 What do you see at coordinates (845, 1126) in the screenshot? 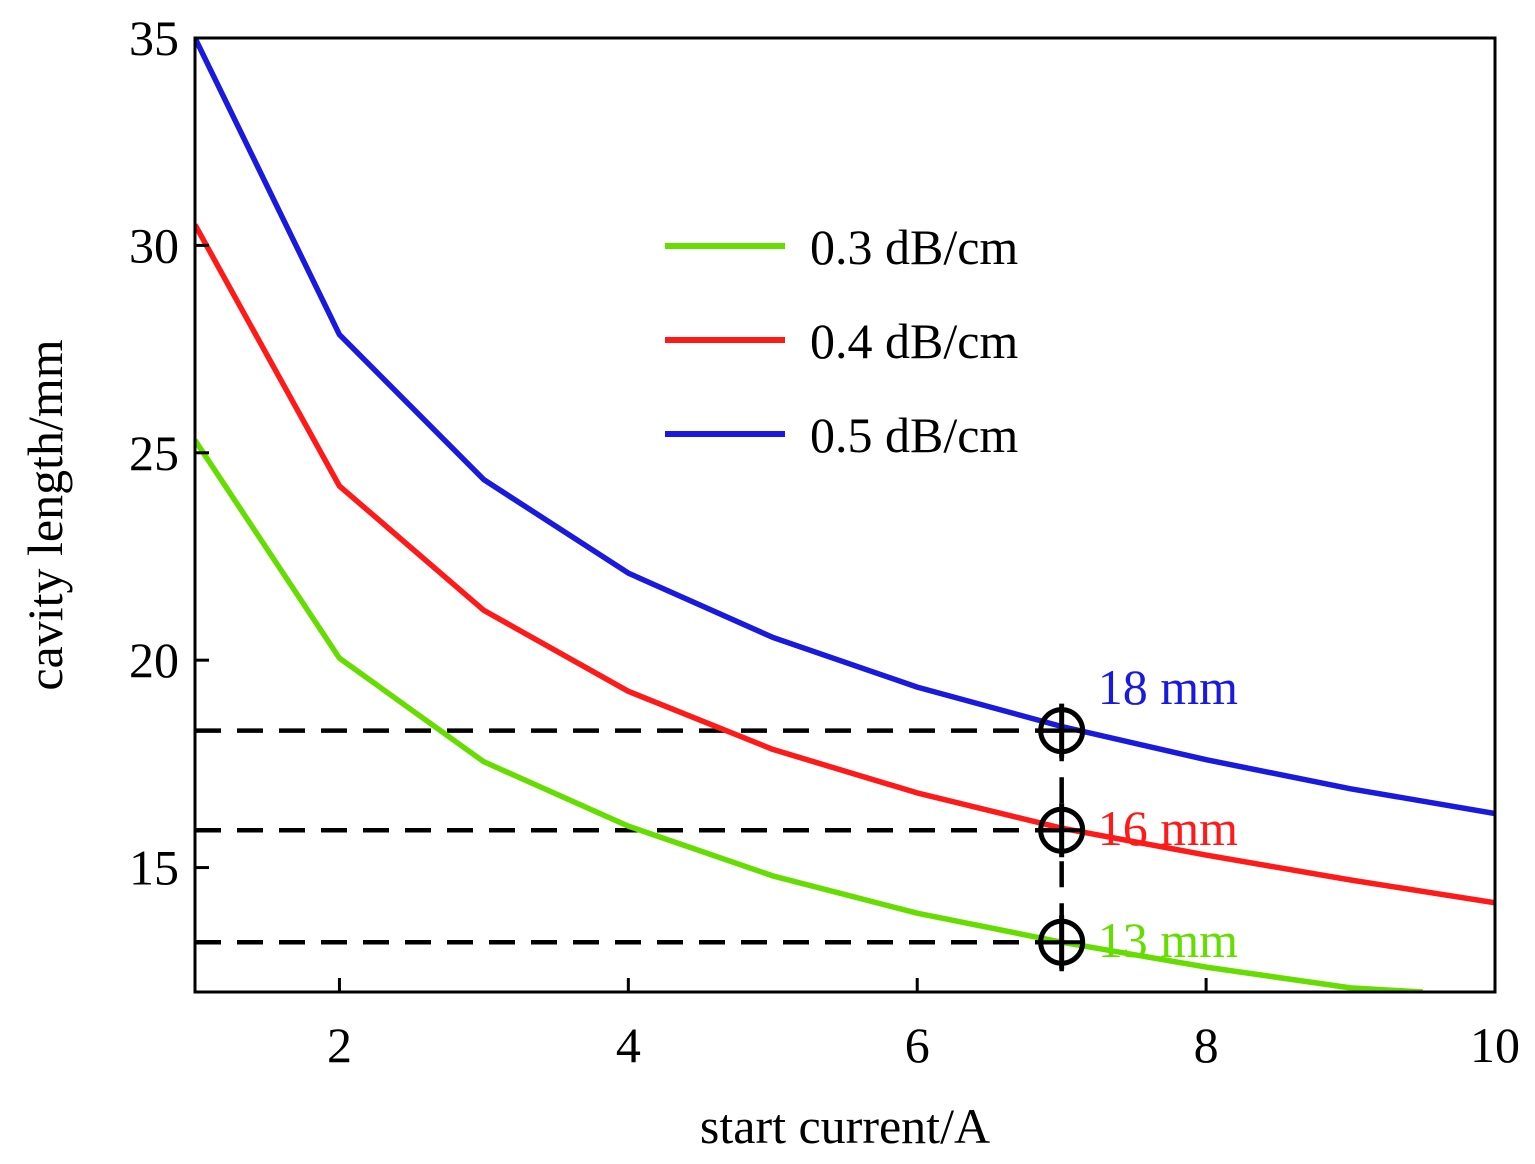
I see `x-axis-label: start current/A` at bounding box center [845, 1126].